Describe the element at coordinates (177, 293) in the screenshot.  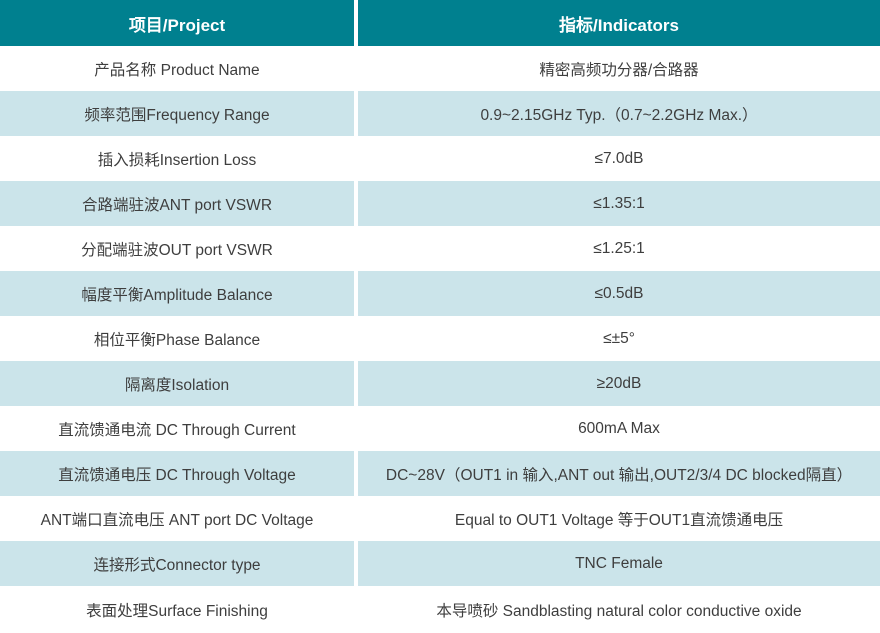
I see `project-cell: 幅度平衡Amplitude Balance` at that location.